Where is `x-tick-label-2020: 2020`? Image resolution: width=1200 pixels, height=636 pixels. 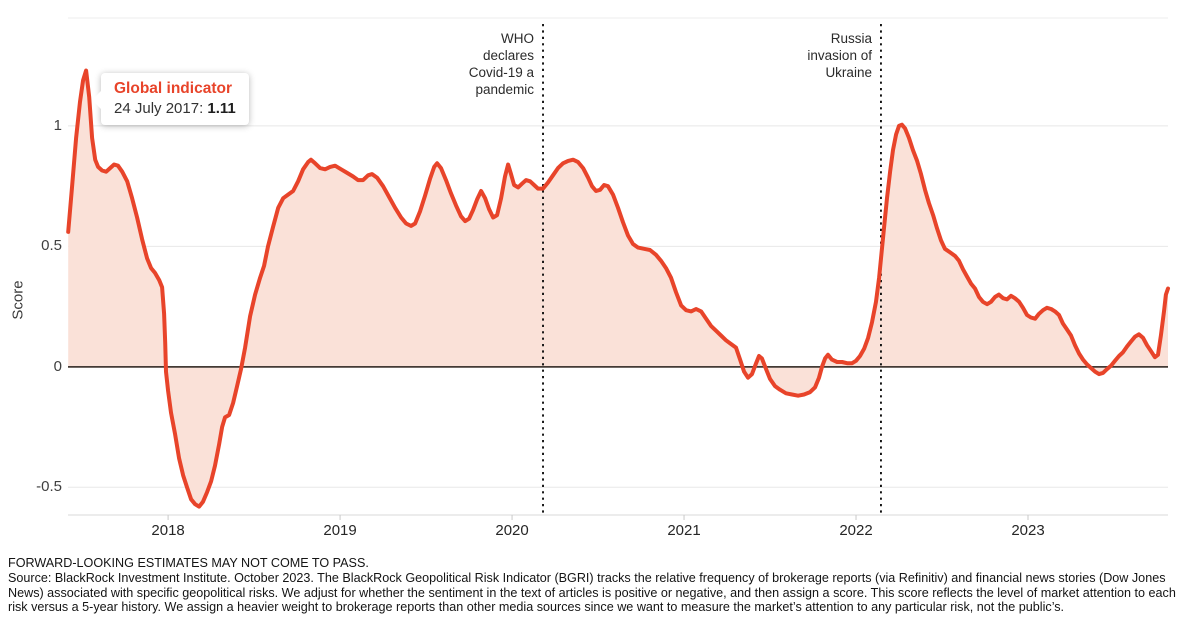 x-tick-label-2020: 2020 is located at coordinates (512, 530).